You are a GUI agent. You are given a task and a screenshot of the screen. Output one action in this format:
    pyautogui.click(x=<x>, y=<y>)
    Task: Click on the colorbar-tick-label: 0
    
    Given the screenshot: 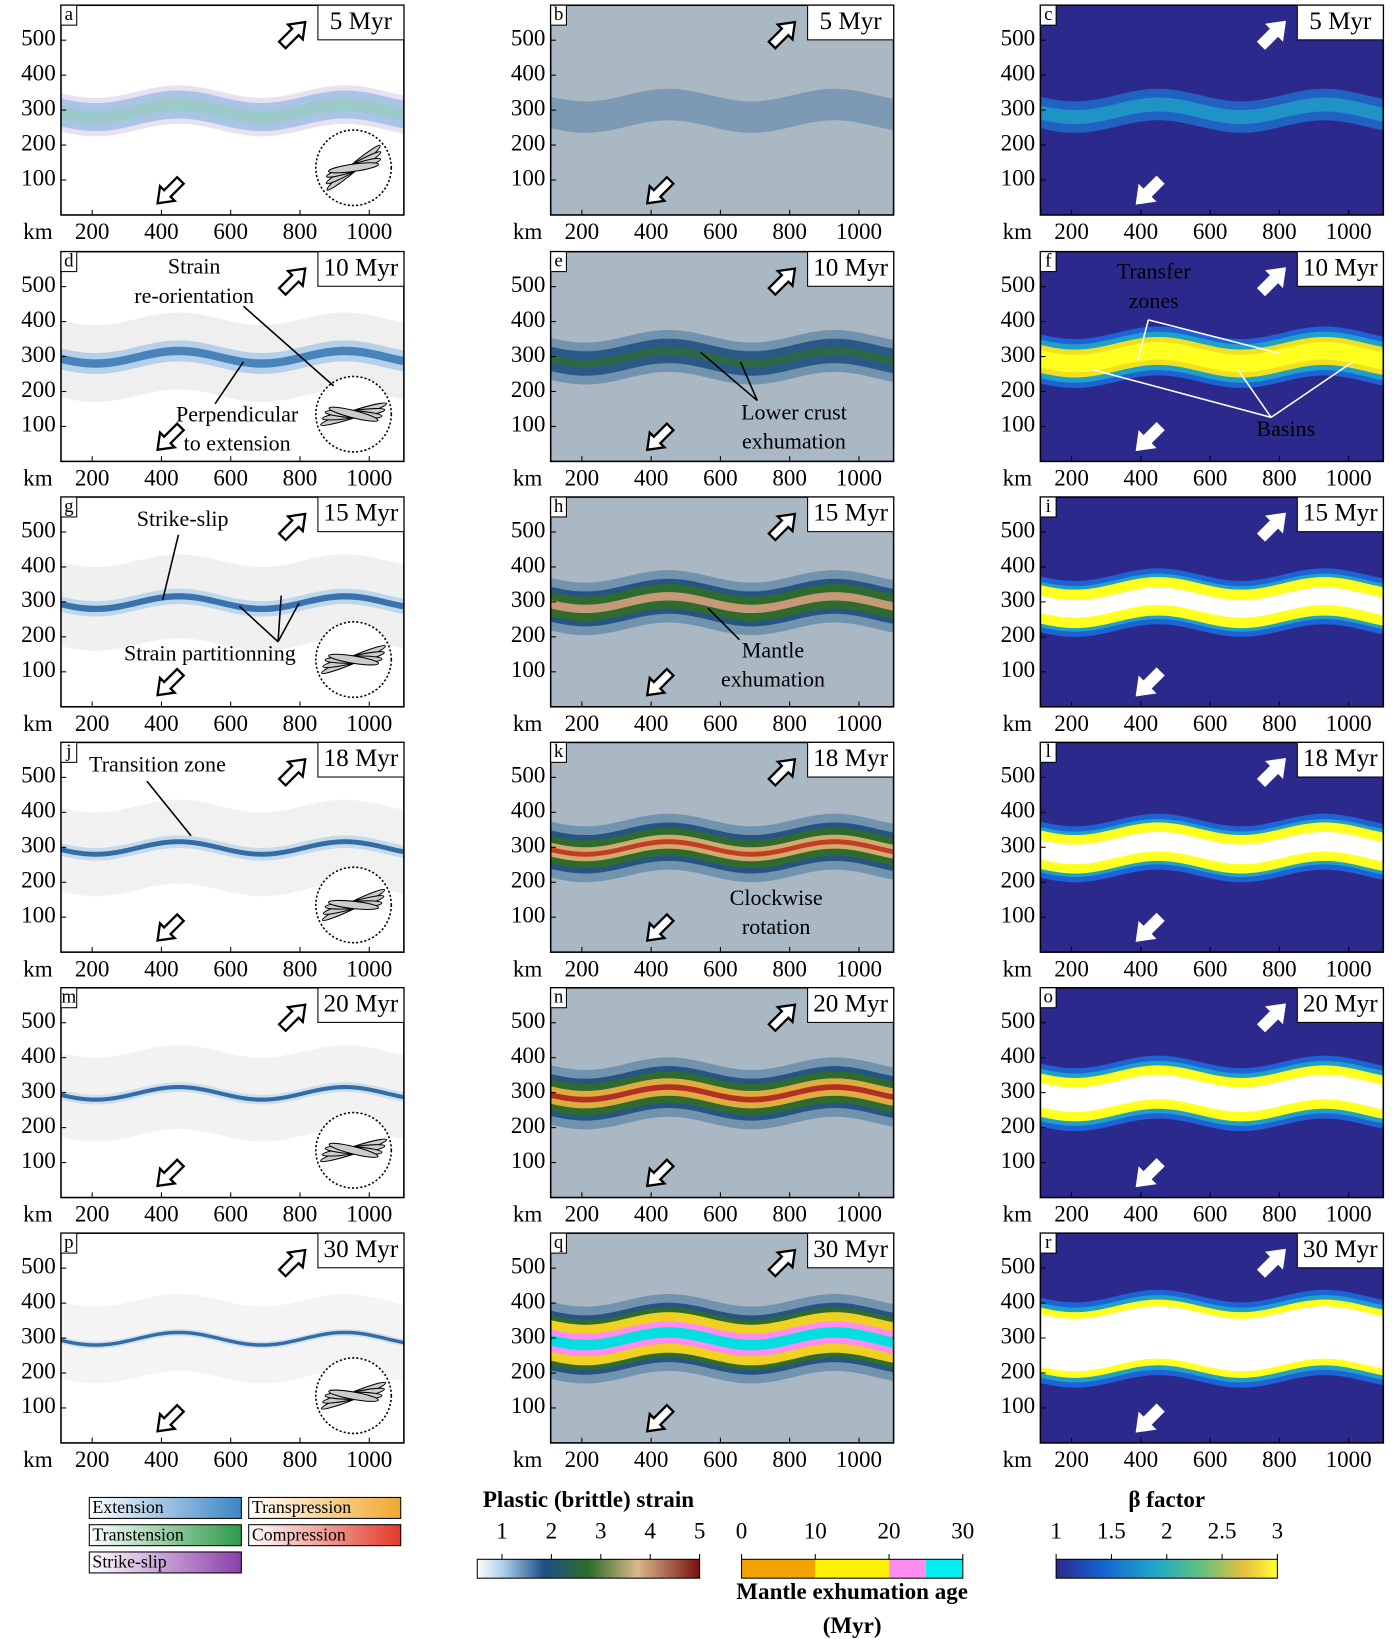 What is the action you would take?
    pyautogui.click(x=742, y=1530)
    